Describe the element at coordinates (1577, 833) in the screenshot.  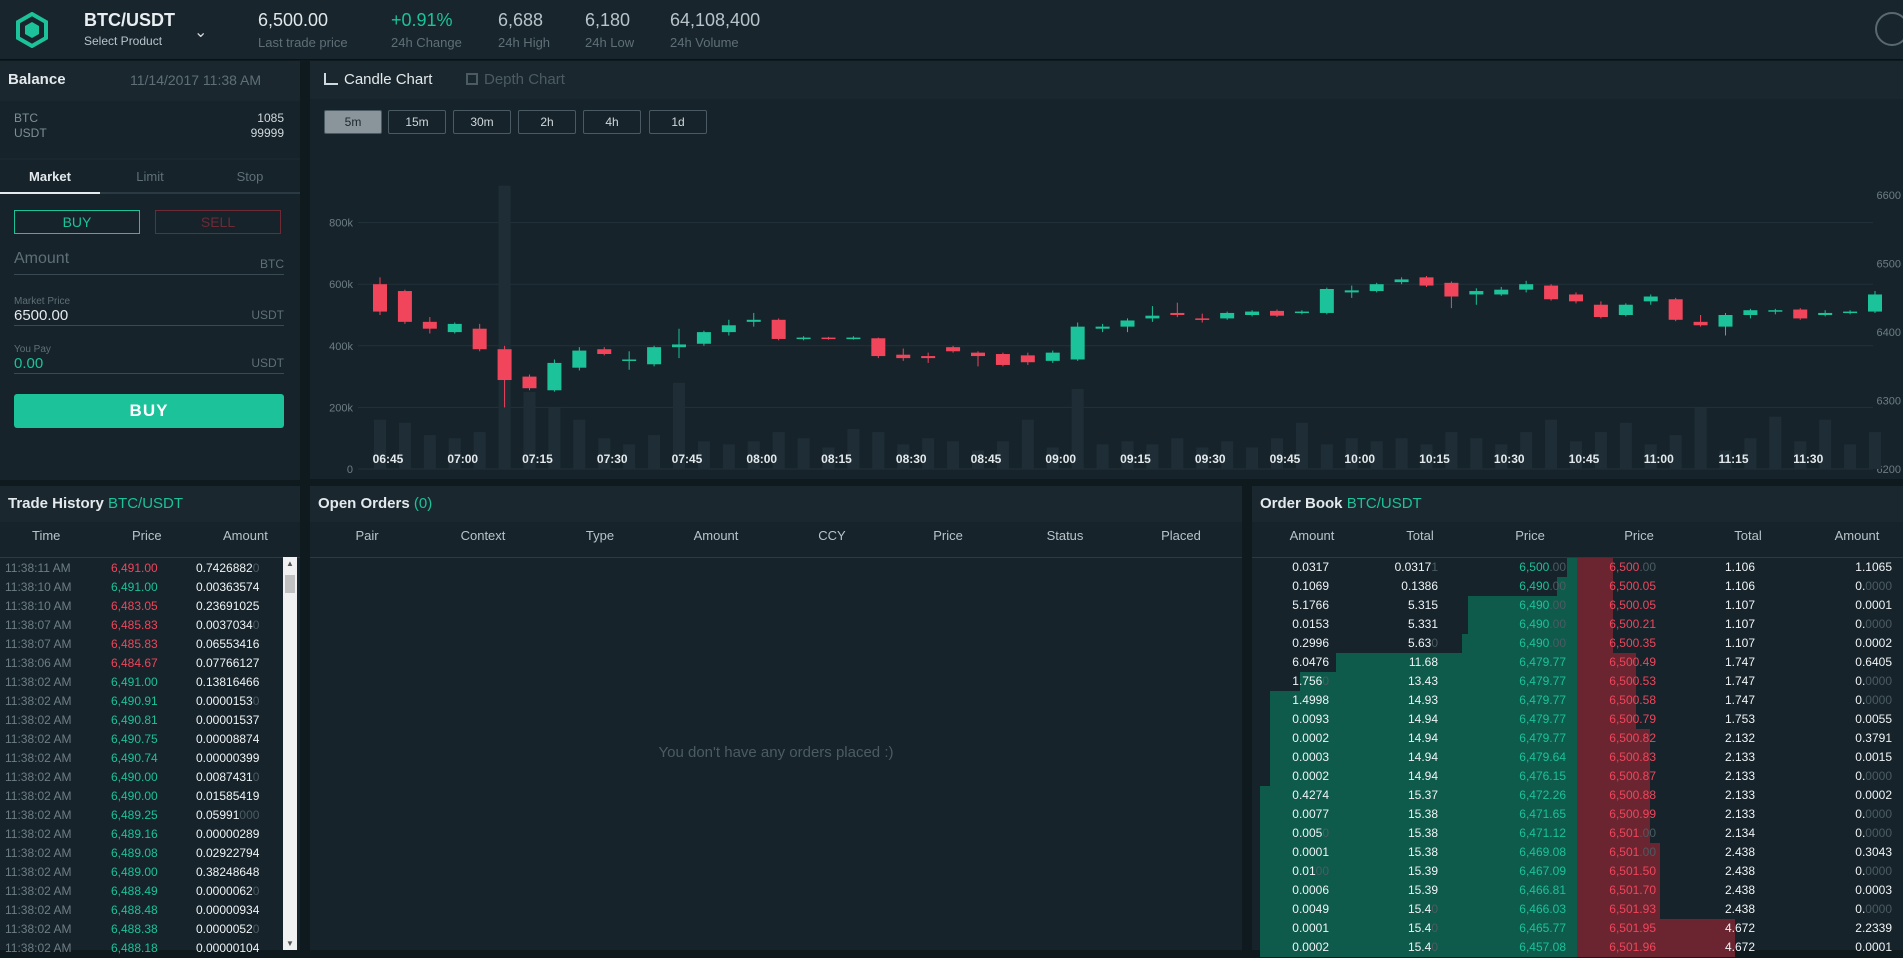
I see `order-book-row: 0.0050 15.38 6,471.12 6,501.00 2.134 0.0000` at that location.